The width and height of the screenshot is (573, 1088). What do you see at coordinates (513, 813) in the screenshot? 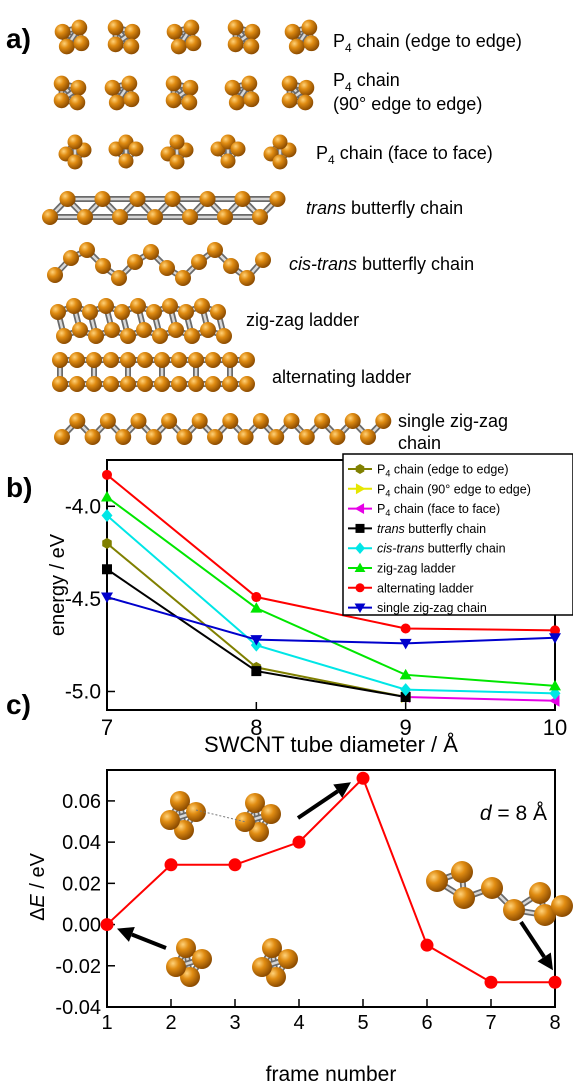
I see `chart-c-annotation: d = 8 Å` at bounding box center [513, 813].